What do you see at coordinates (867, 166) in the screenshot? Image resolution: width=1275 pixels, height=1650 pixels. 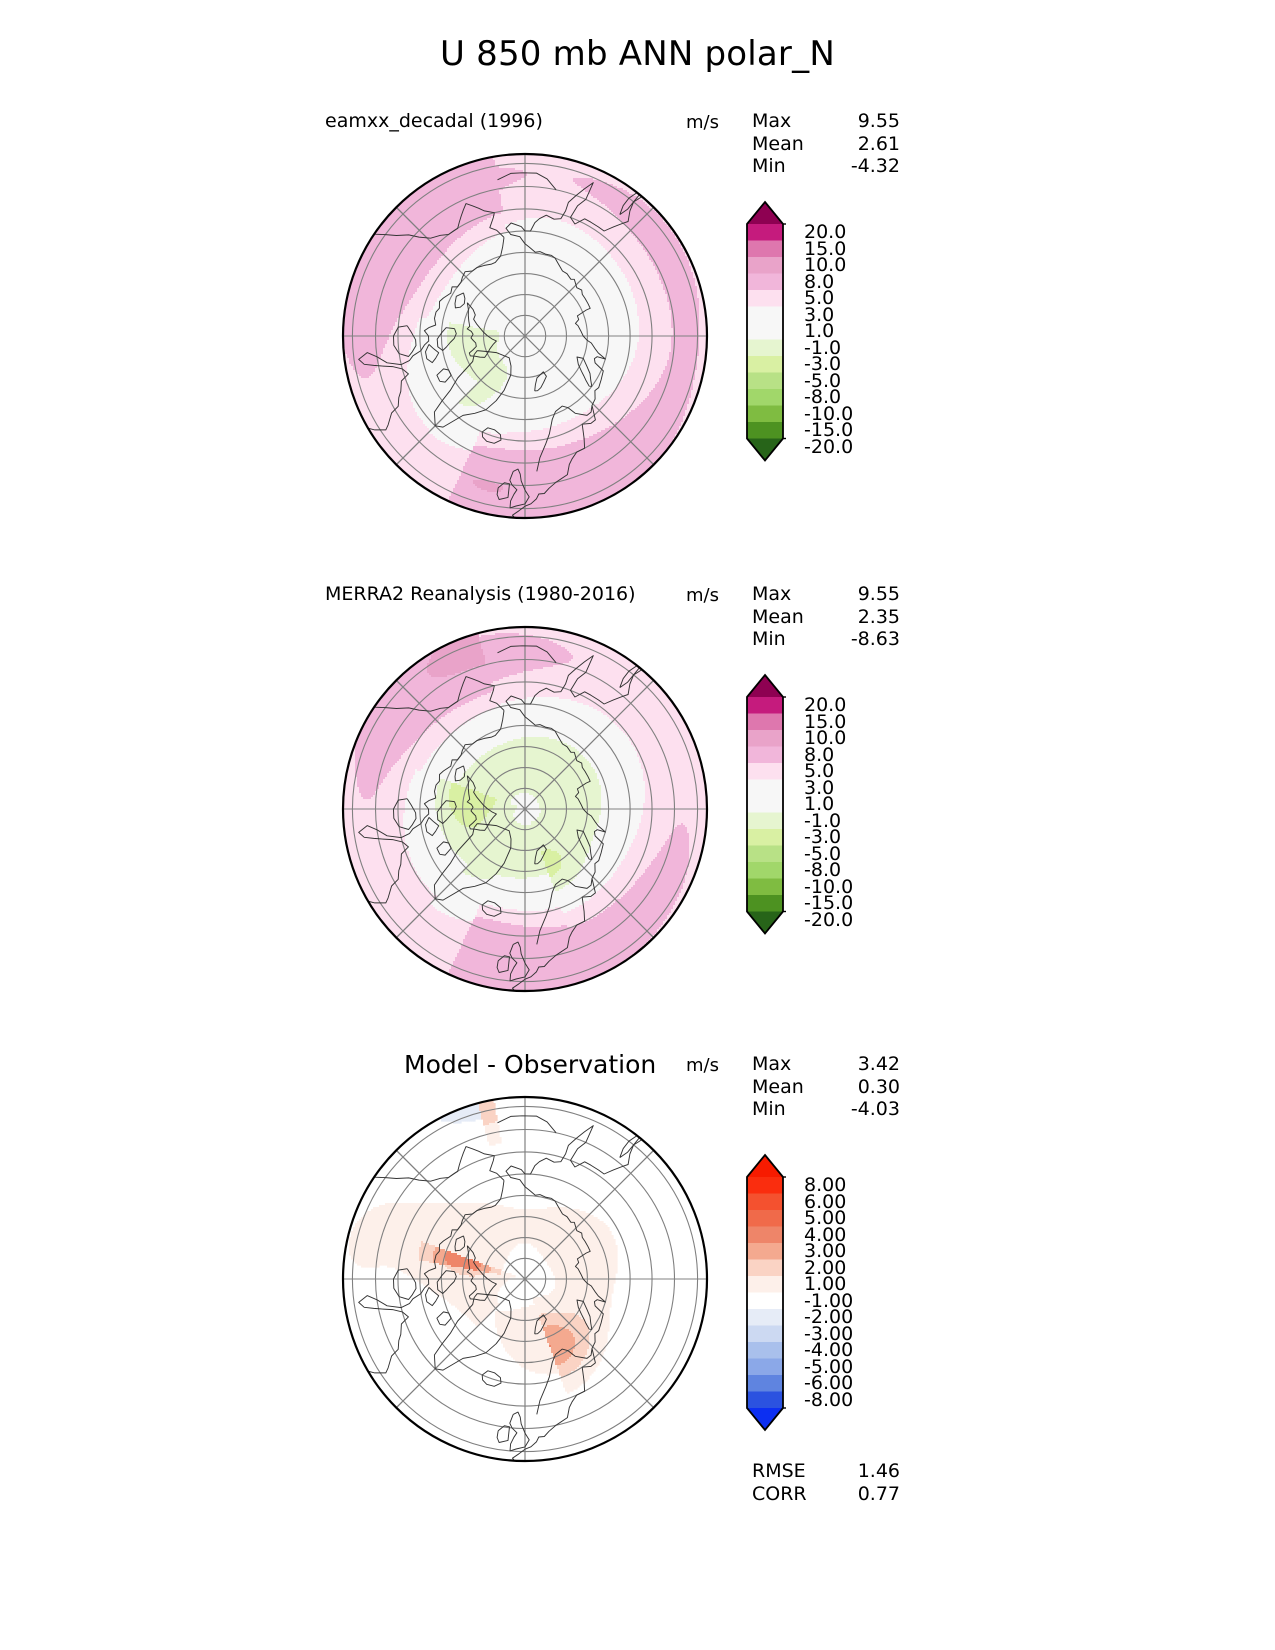 I see `stat-value: -4.32` at bounding box center [867, 166].